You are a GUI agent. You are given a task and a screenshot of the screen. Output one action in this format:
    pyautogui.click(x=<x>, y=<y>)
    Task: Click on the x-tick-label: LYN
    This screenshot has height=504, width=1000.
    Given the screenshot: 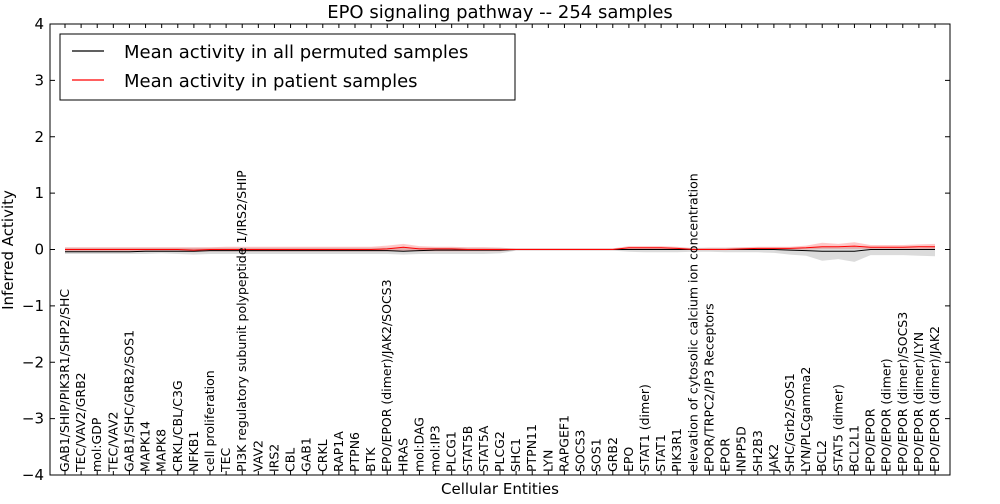 What is the action you would take?
    pyautogui.click(x=547, y=461)
    